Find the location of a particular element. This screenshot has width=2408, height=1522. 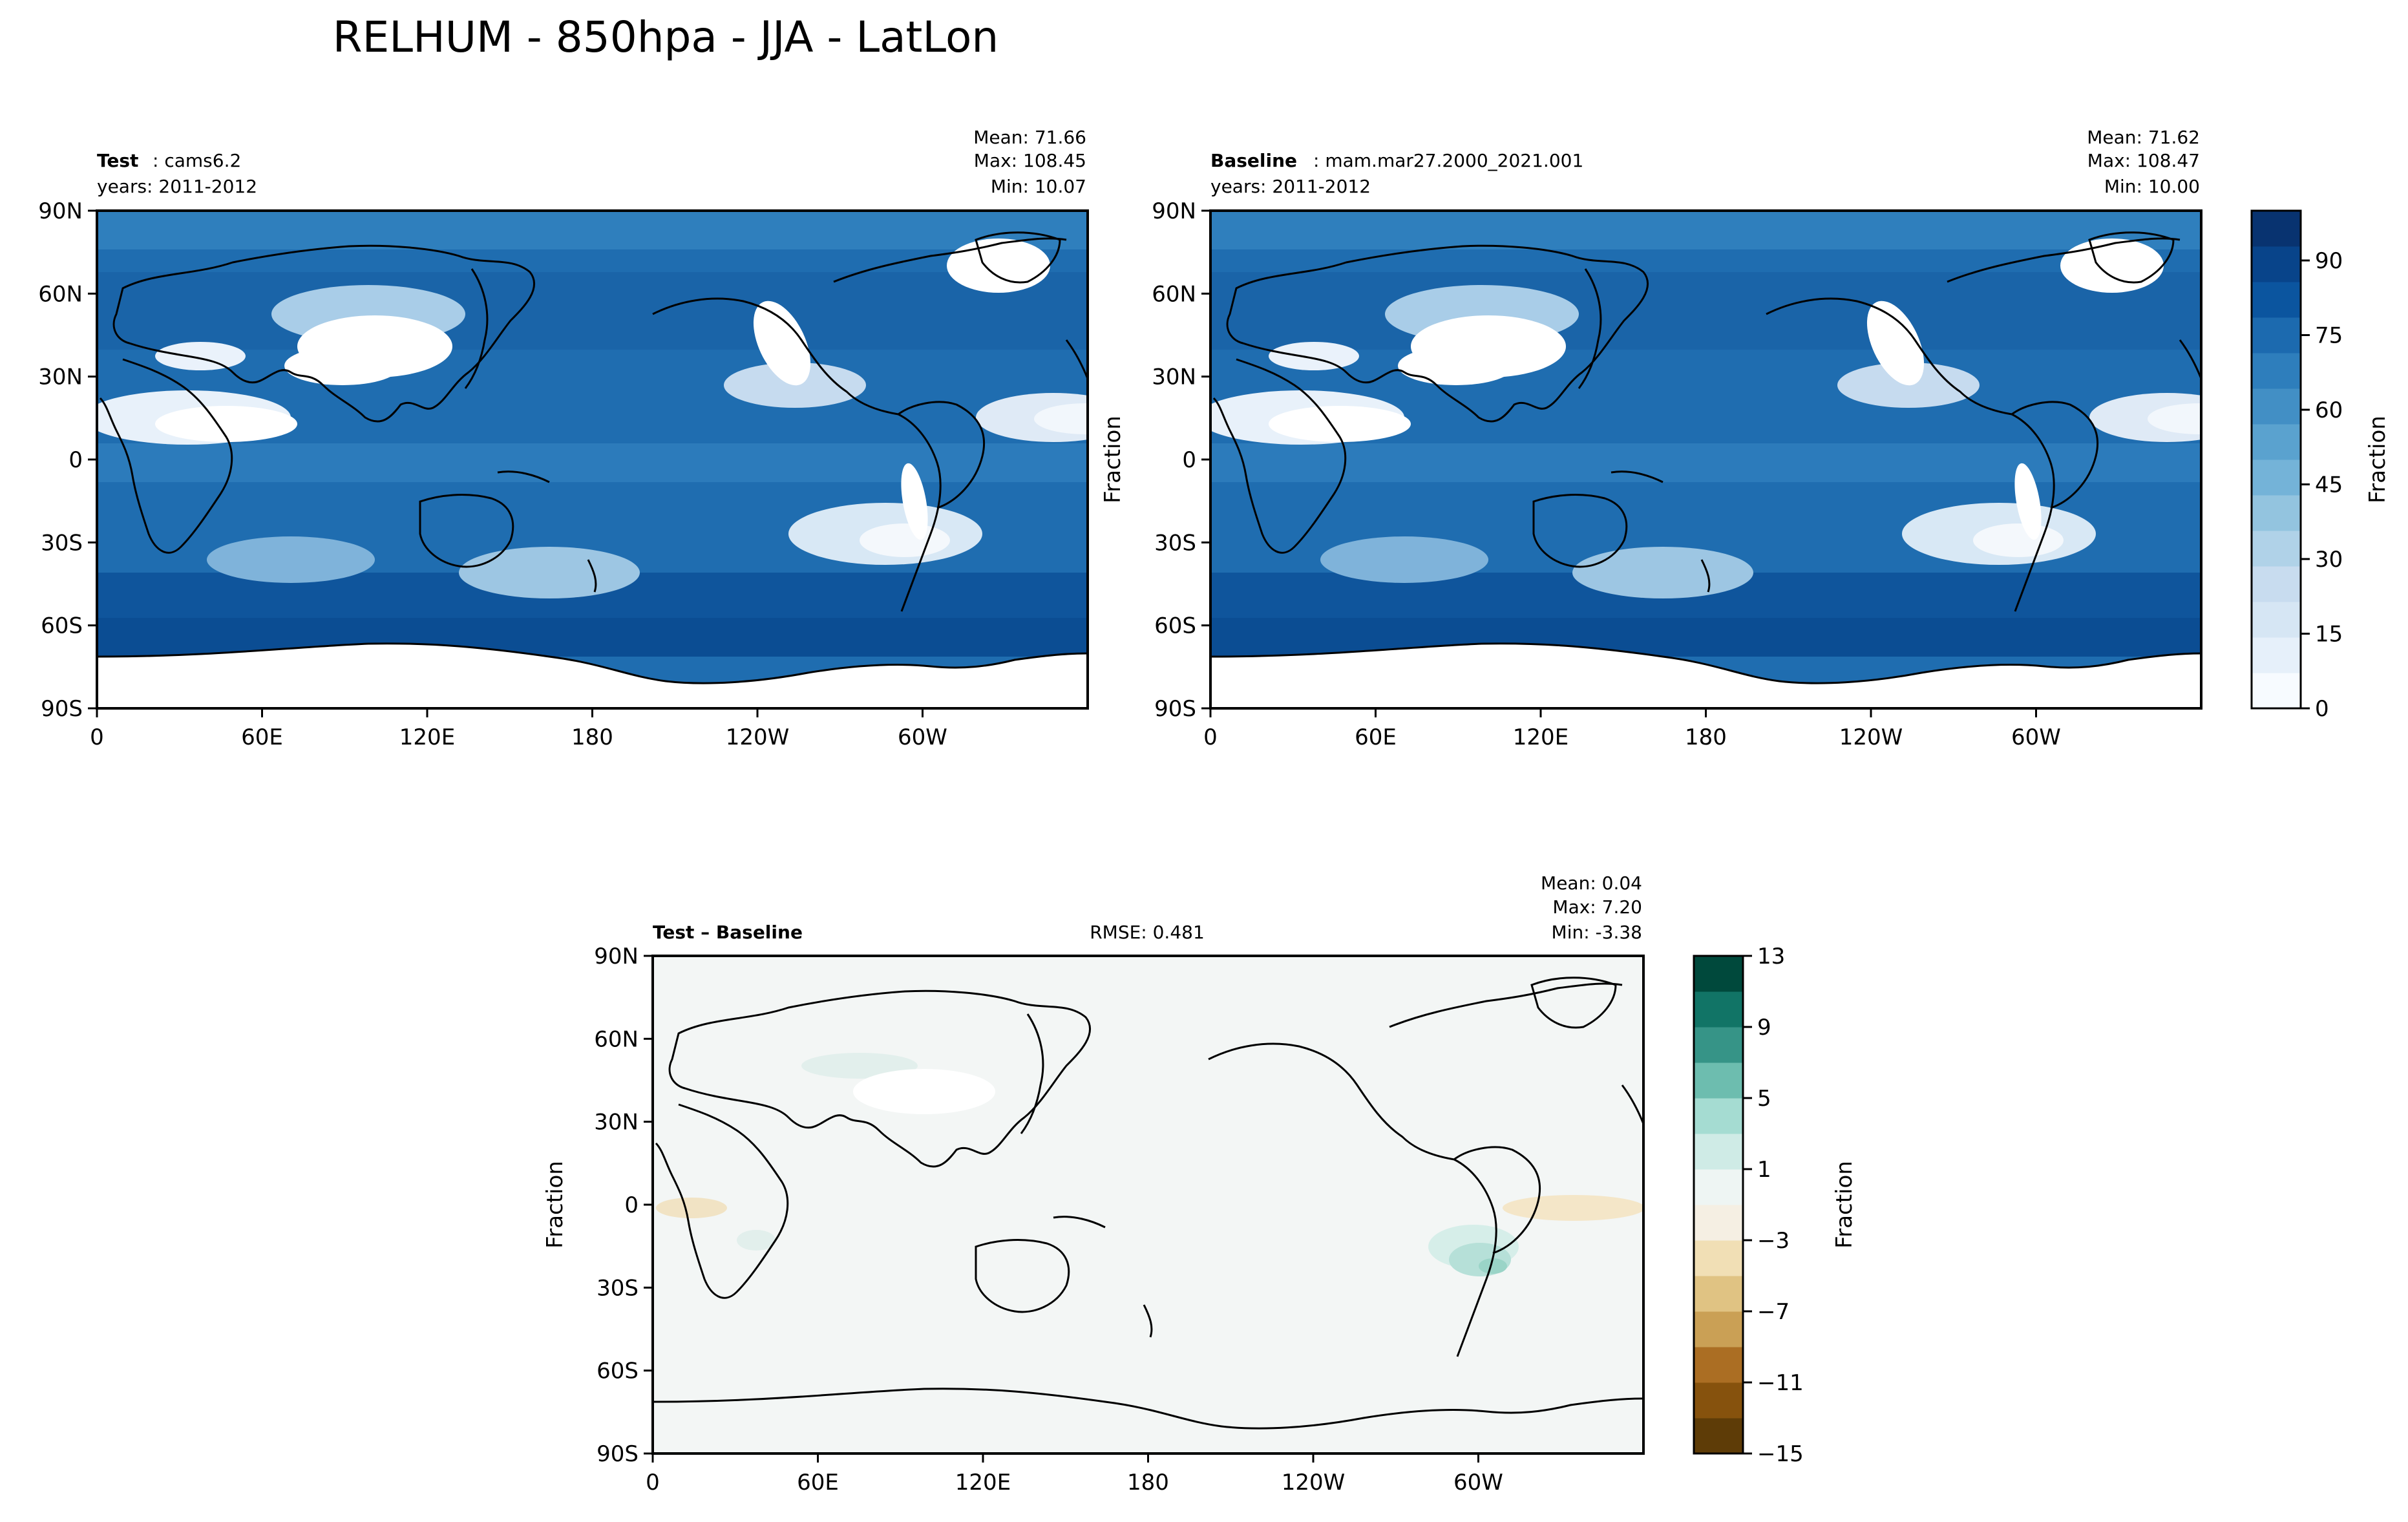

baseline-years: years: 2011-2012 is located at coordinates (1290, 186).